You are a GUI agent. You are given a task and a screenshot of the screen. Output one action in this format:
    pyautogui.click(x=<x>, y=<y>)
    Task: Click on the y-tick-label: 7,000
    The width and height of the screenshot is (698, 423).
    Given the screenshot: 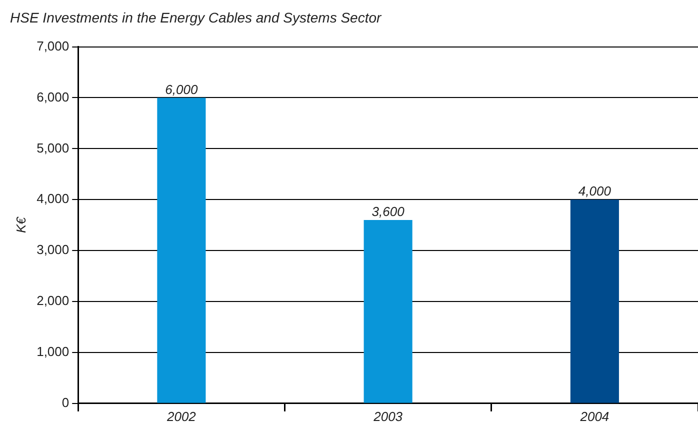 What is the action you would take?
    pyautogui.click(x=53, y=46)
    